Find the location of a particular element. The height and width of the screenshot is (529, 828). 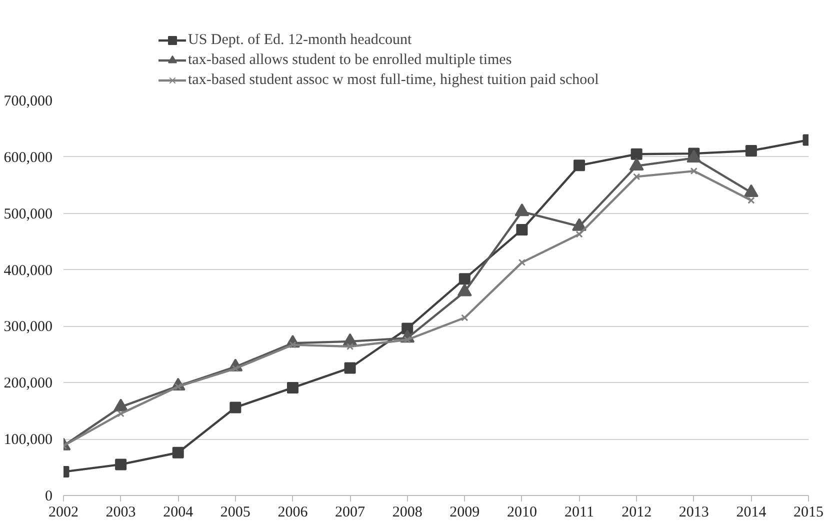

y-tick-label: 700,000 is located at coordinates (28, 102).